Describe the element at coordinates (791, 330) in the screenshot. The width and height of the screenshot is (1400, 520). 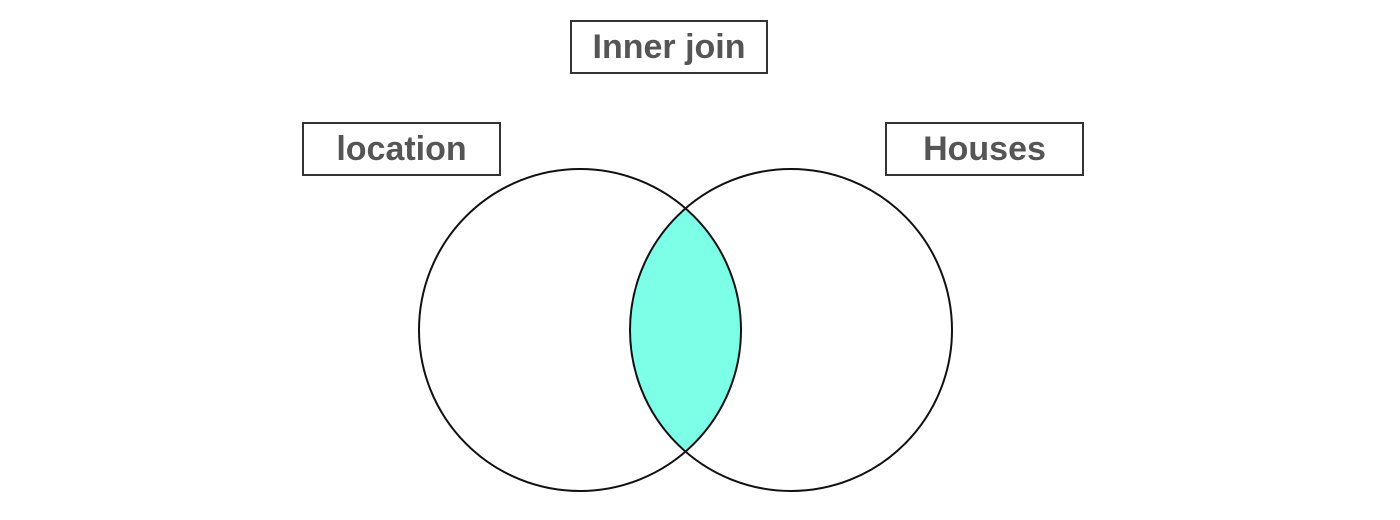
I see `right-set-circle` at that location.